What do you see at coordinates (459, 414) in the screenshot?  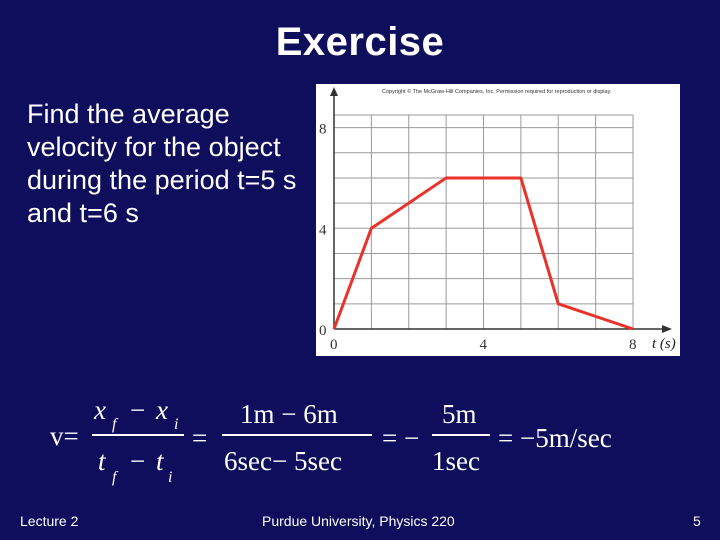 I see `numerator-3: 5m` at bounding box center [459, 414].